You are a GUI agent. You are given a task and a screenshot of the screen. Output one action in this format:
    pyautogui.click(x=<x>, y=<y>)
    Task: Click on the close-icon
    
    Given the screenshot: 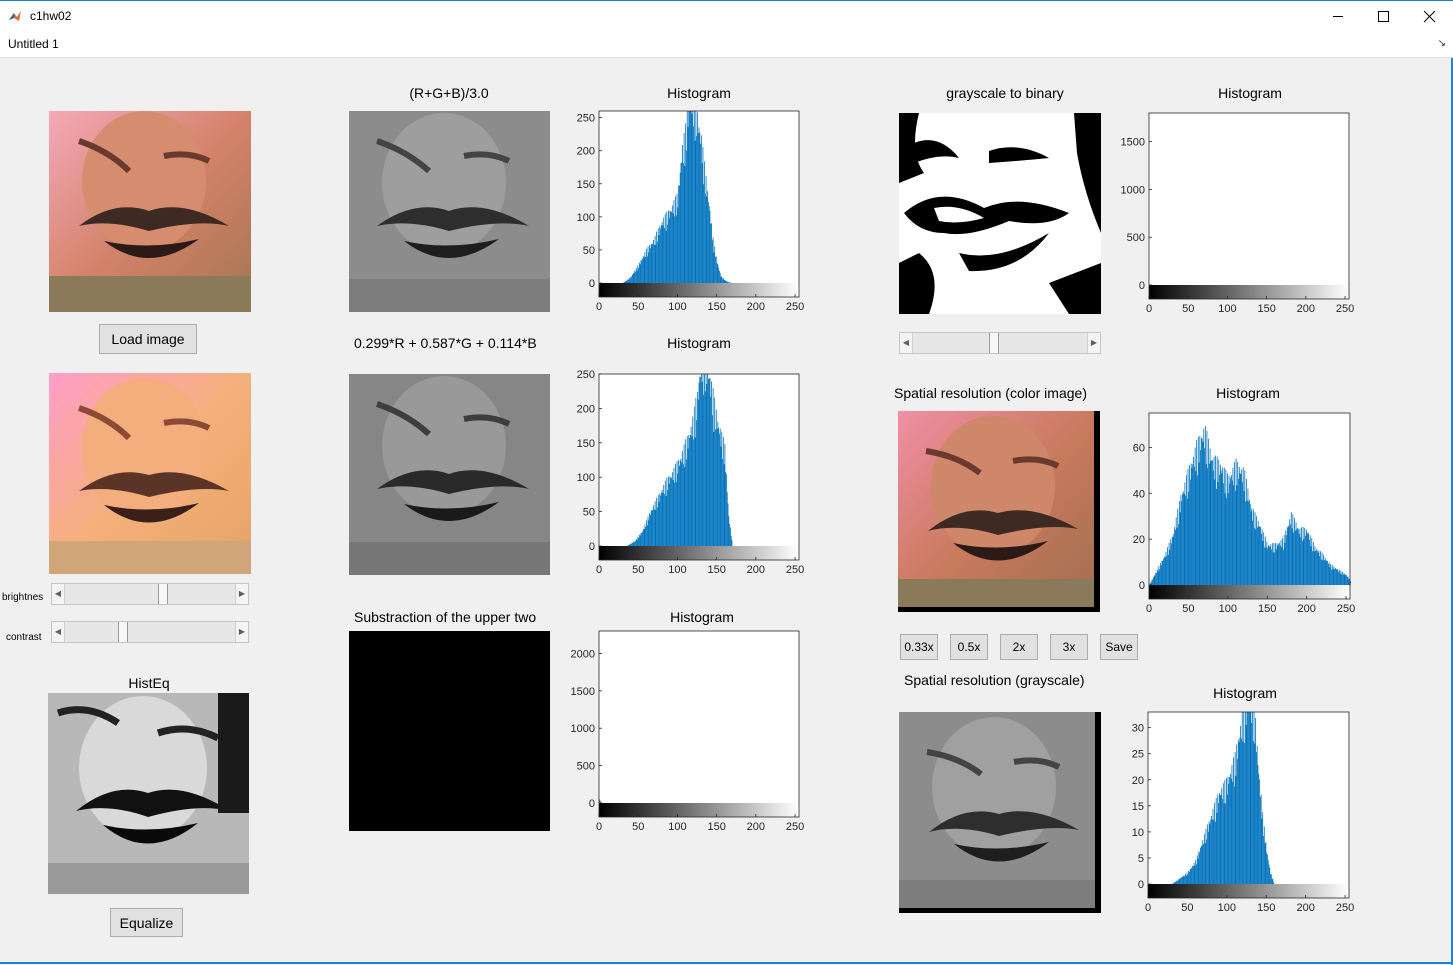 What is the action you would take?
    pyautogui.click(x=1429, y=16)
    